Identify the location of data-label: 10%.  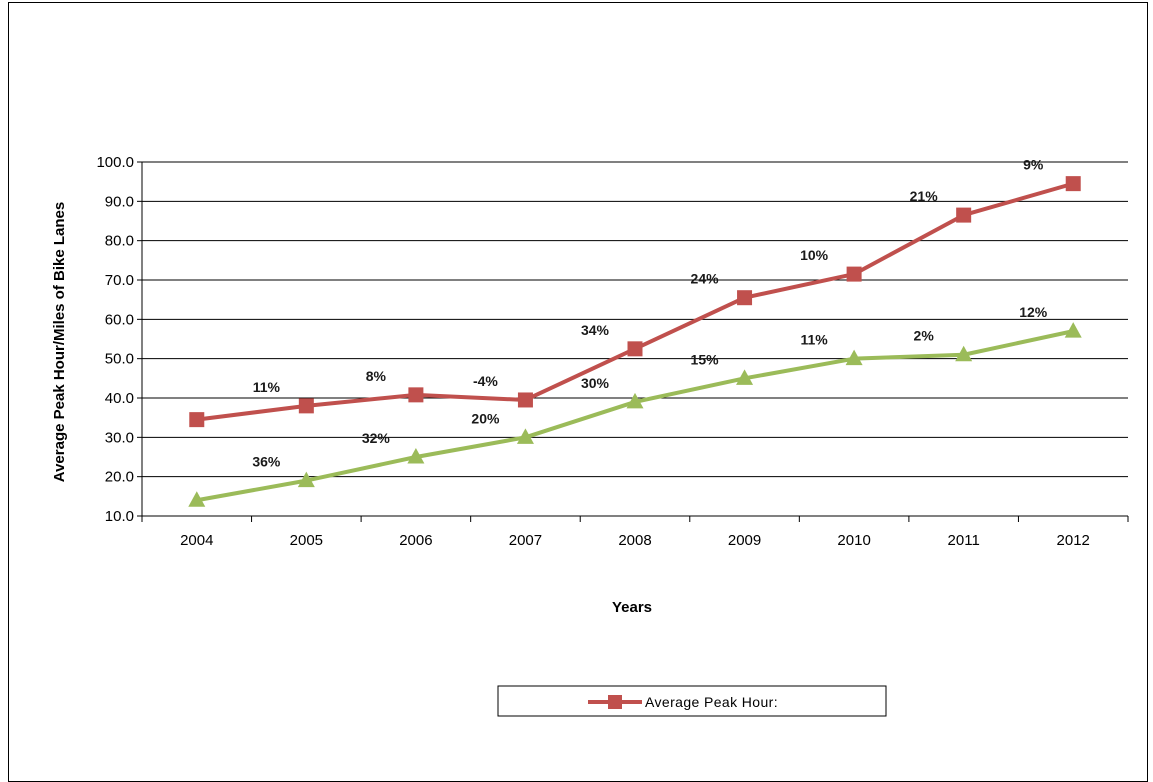
(814, 255).